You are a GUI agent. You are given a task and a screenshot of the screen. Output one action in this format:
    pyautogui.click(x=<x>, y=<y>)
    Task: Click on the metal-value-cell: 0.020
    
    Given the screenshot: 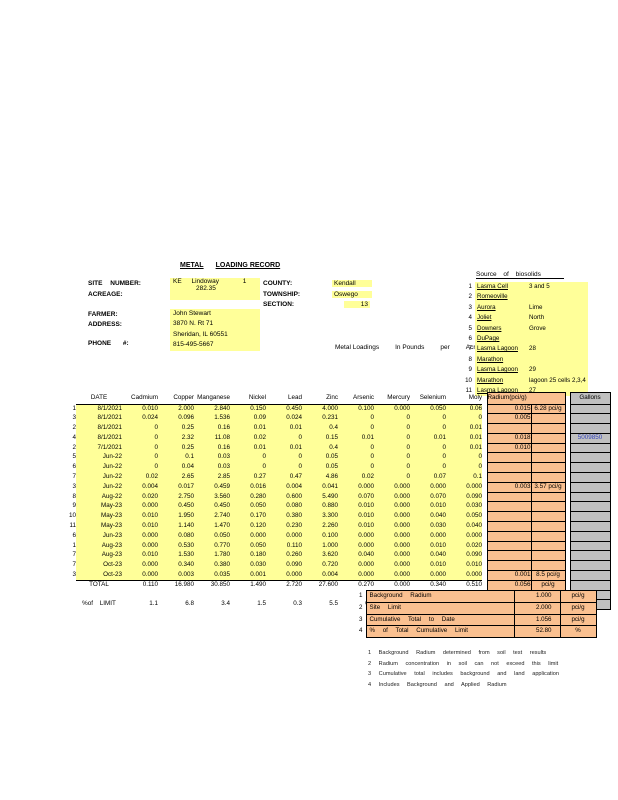 What is the action you would take?
    pyautogui.click(x=464, y=546)
    